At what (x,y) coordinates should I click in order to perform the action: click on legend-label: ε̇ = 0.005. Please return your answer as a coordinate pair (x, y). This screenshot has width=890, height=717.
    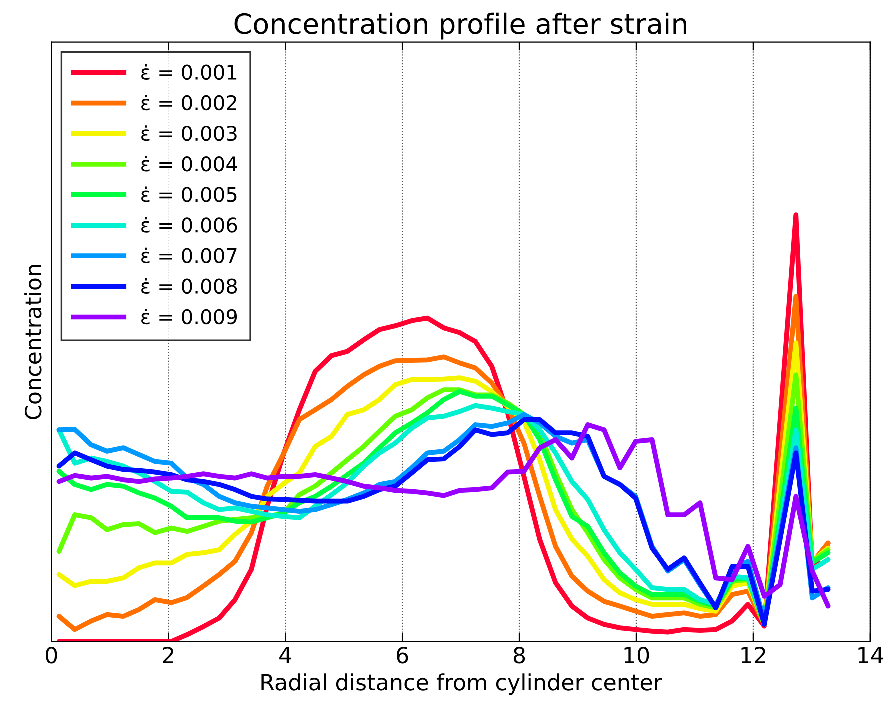
    Looking at the image, I should click on (189, 194).